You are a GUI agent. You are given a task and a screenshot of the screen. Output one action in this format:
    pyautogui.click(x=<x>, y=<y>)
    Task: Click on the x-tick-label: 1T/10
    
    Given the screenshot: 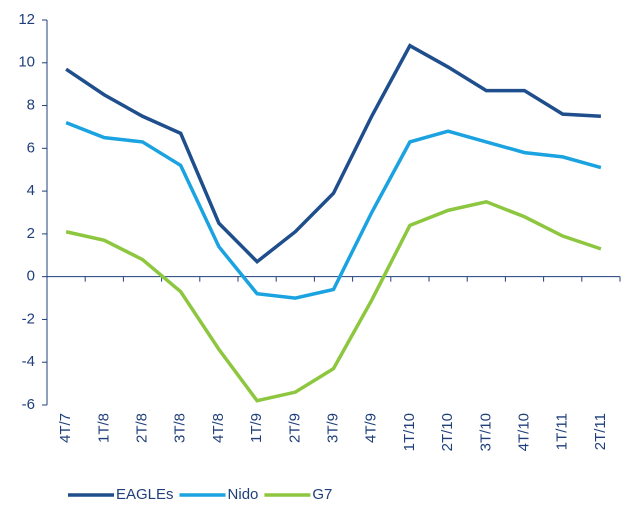 What is the action you would take?
    pyautogui.click(x=409, y=432)
    